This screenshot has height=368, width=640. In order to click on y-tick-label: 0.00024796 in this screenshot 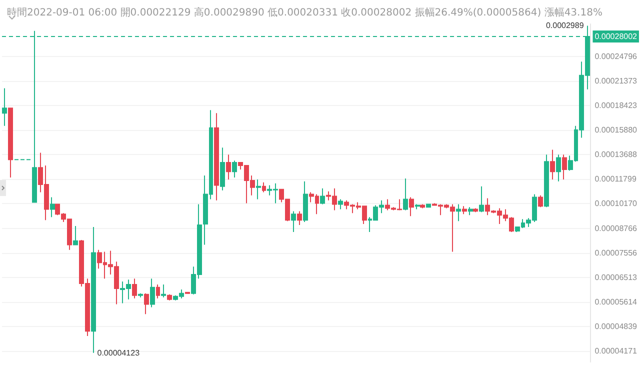, I will do `click(616, 57)`.